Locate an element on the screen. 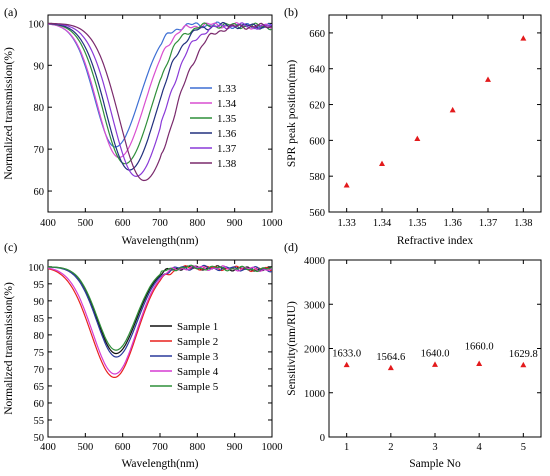  y-axis-label: Sensitivity(nm/RIU) is located at coordinates (292, 348).